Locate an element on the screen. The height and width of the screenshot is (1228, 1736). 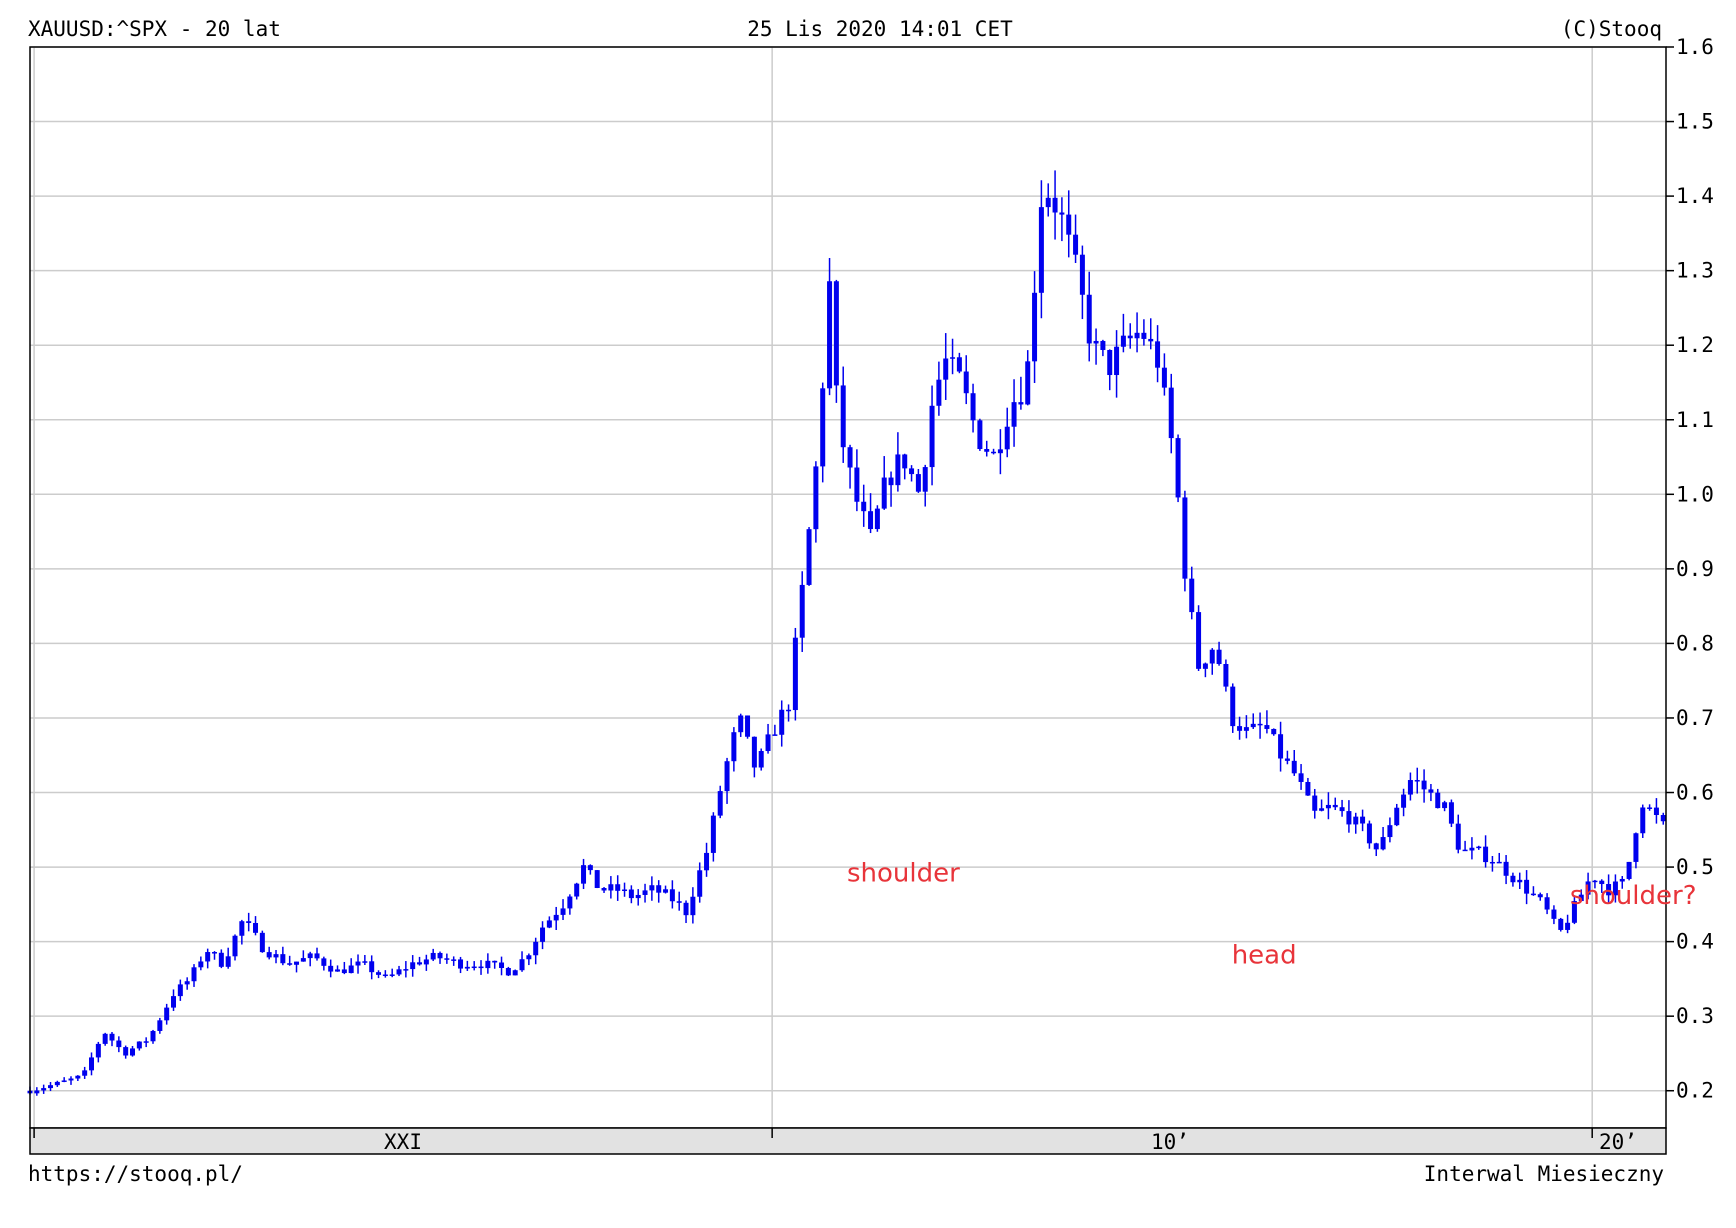
y-tick-label: 0.2 is located at coordinates (1695, 1091).